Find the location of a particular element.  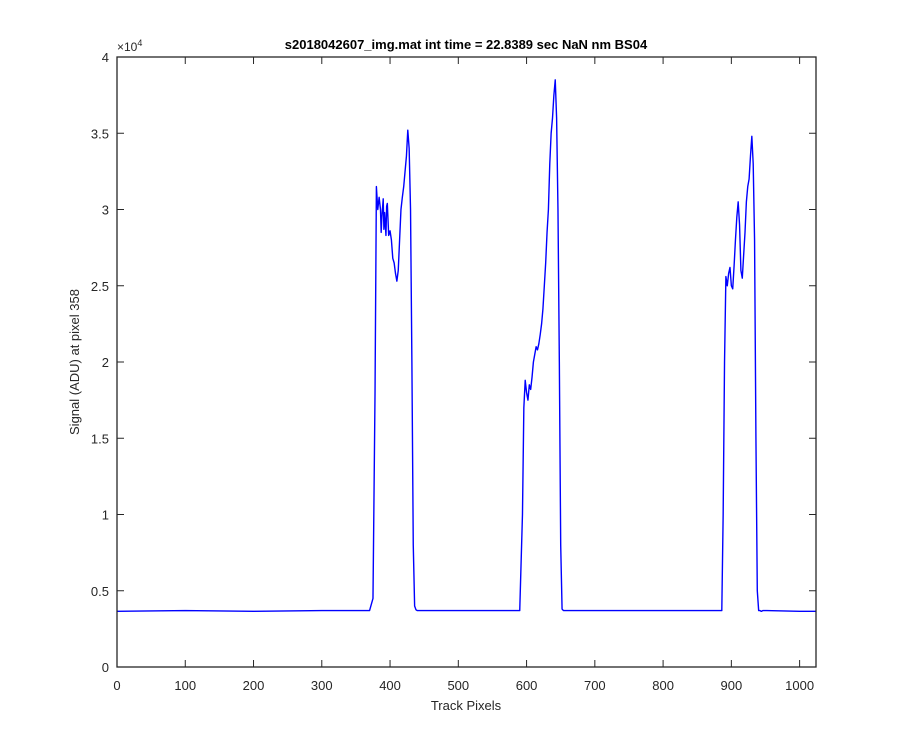

x-tick-label: 600 is located at coordinates (527, 685).